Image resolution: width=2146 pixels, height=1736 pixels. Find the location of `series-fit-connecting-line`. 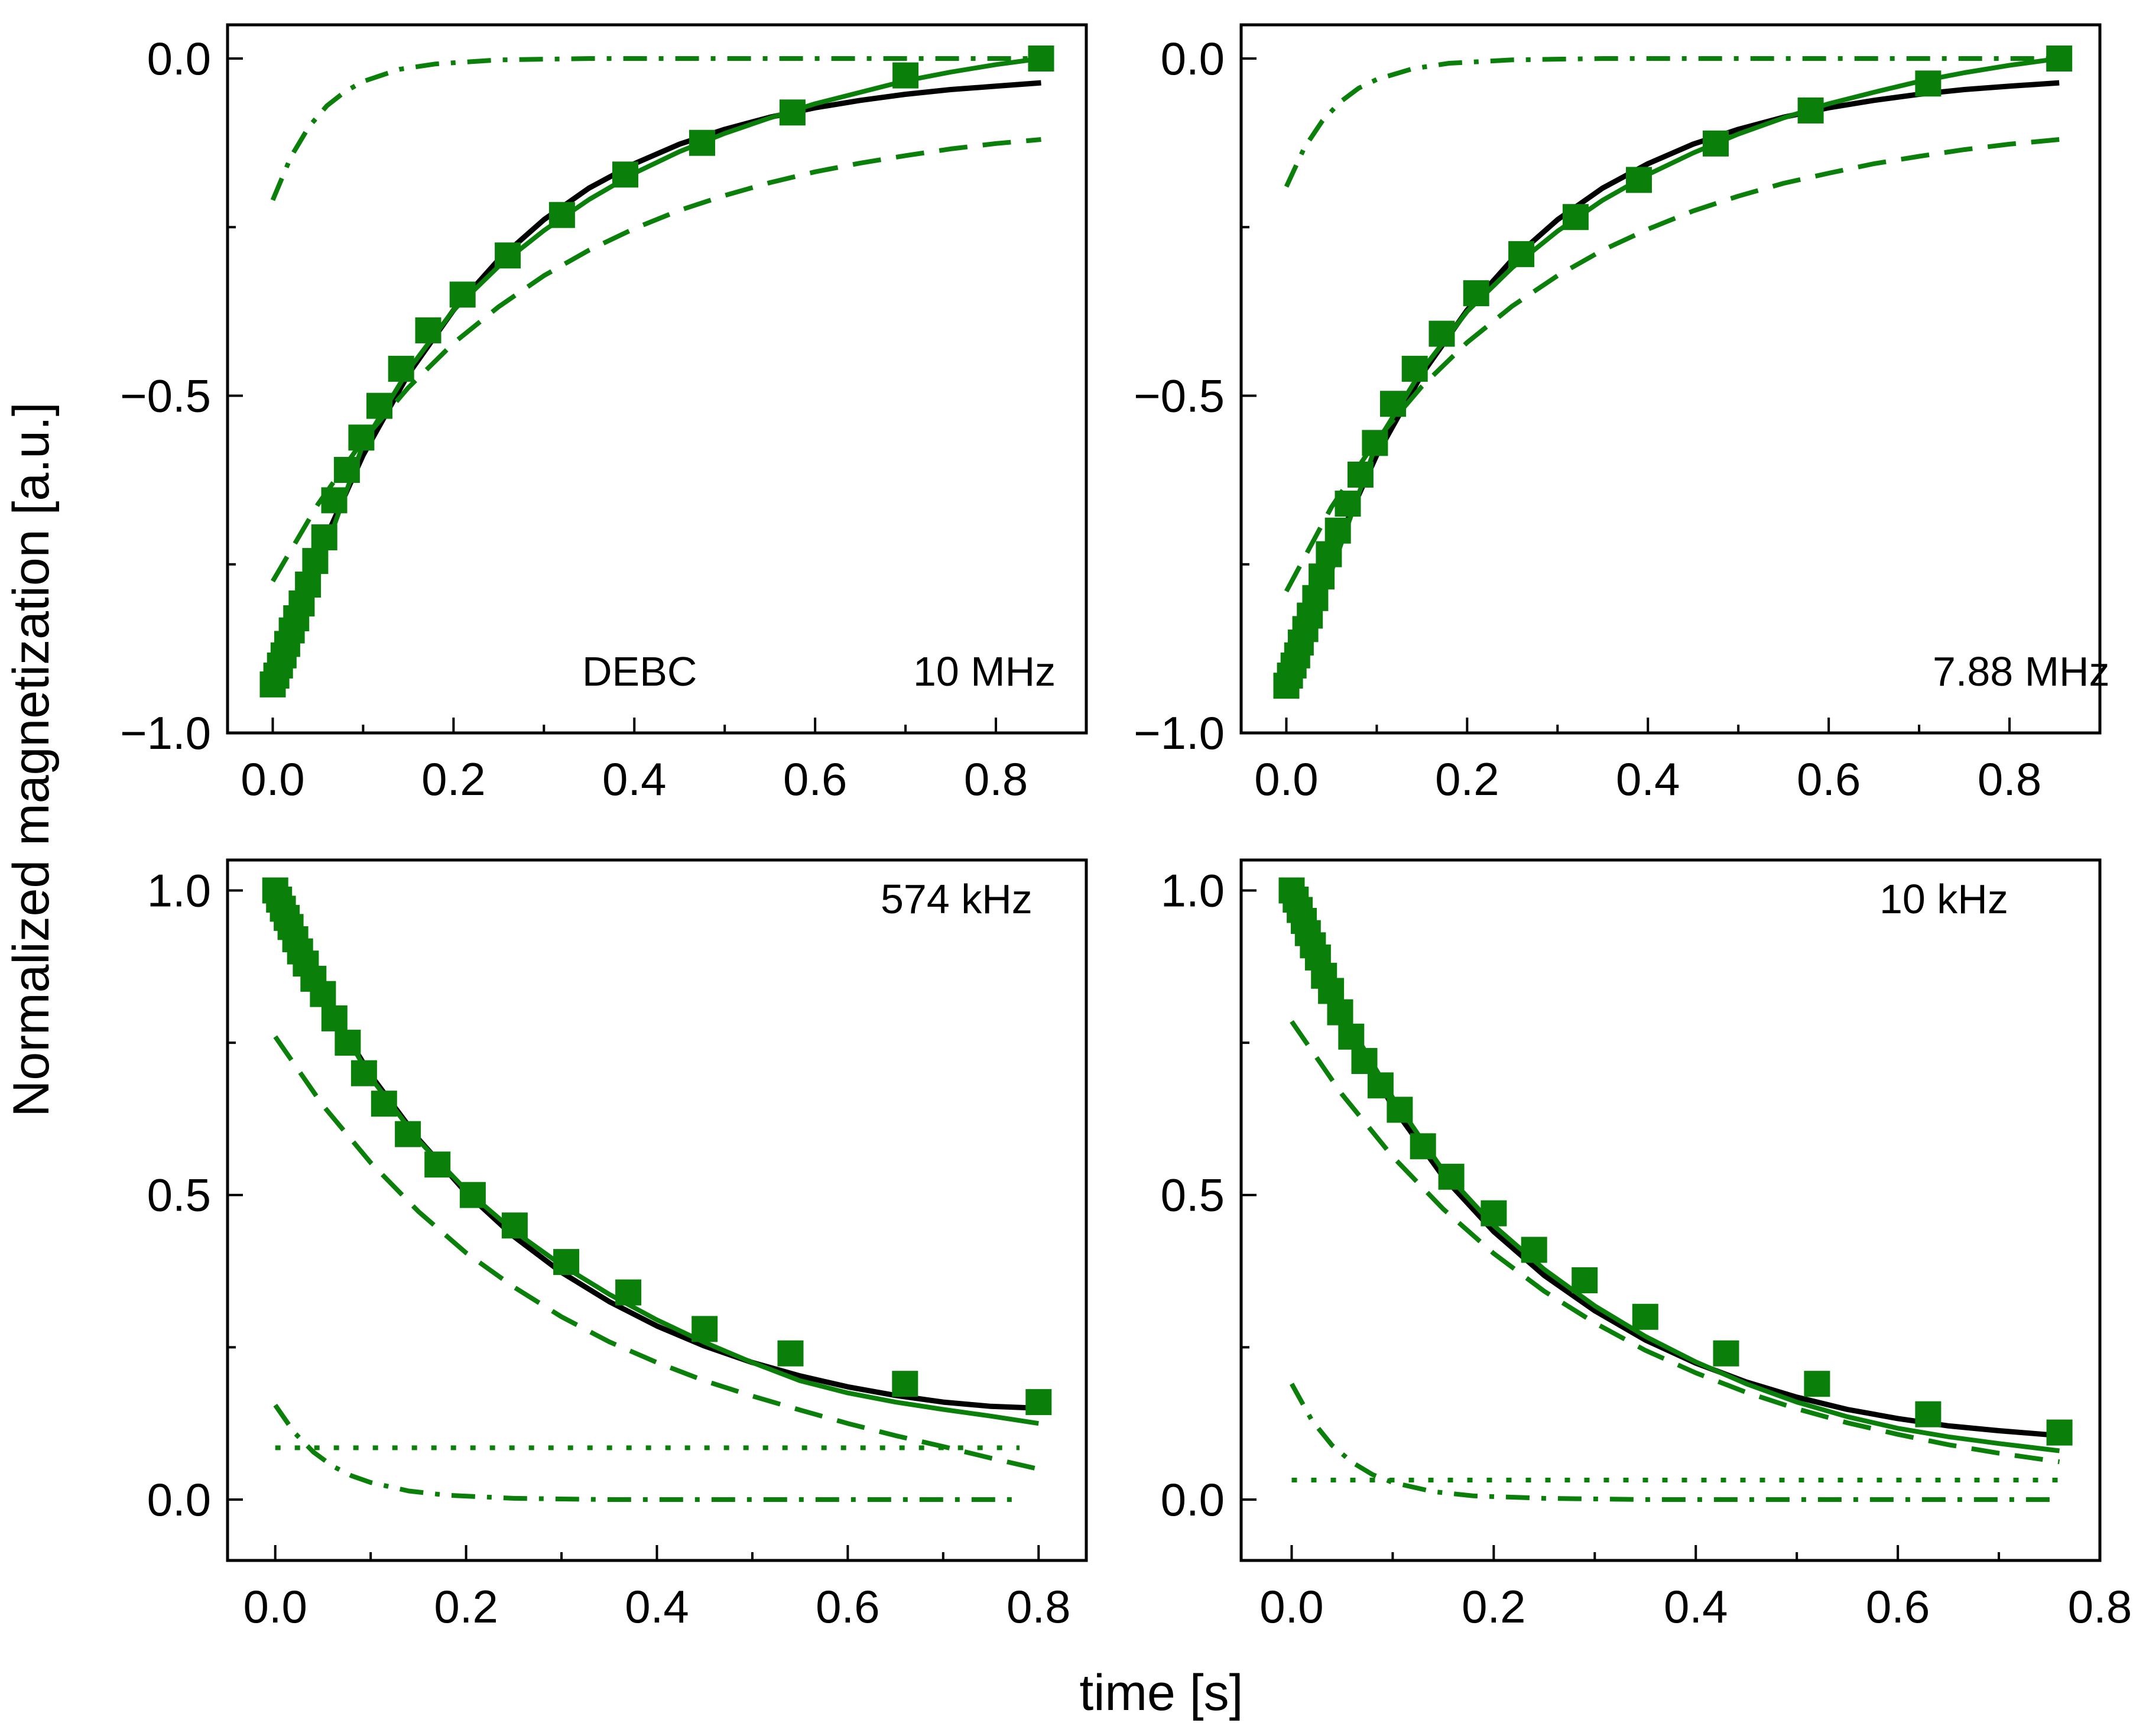

series-fit-connecting-line is located at coordinates (656, 1157).